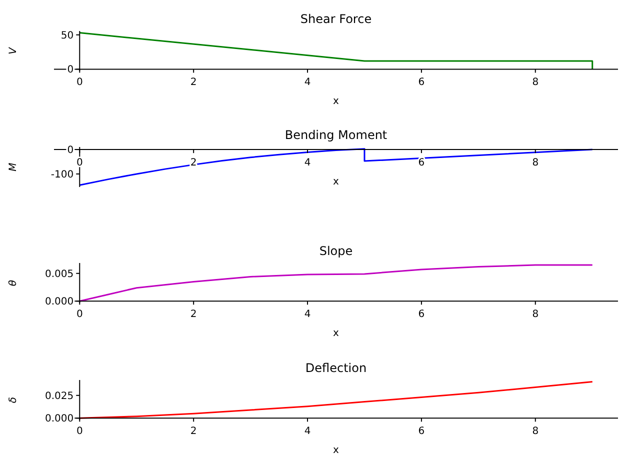 Image resolution: width=626 pixels, height=471 pixels. What do you see at coordinates (336, 368) in the screenshot?
I see `chart-title: Deflection` at bounding box center [336, 368].